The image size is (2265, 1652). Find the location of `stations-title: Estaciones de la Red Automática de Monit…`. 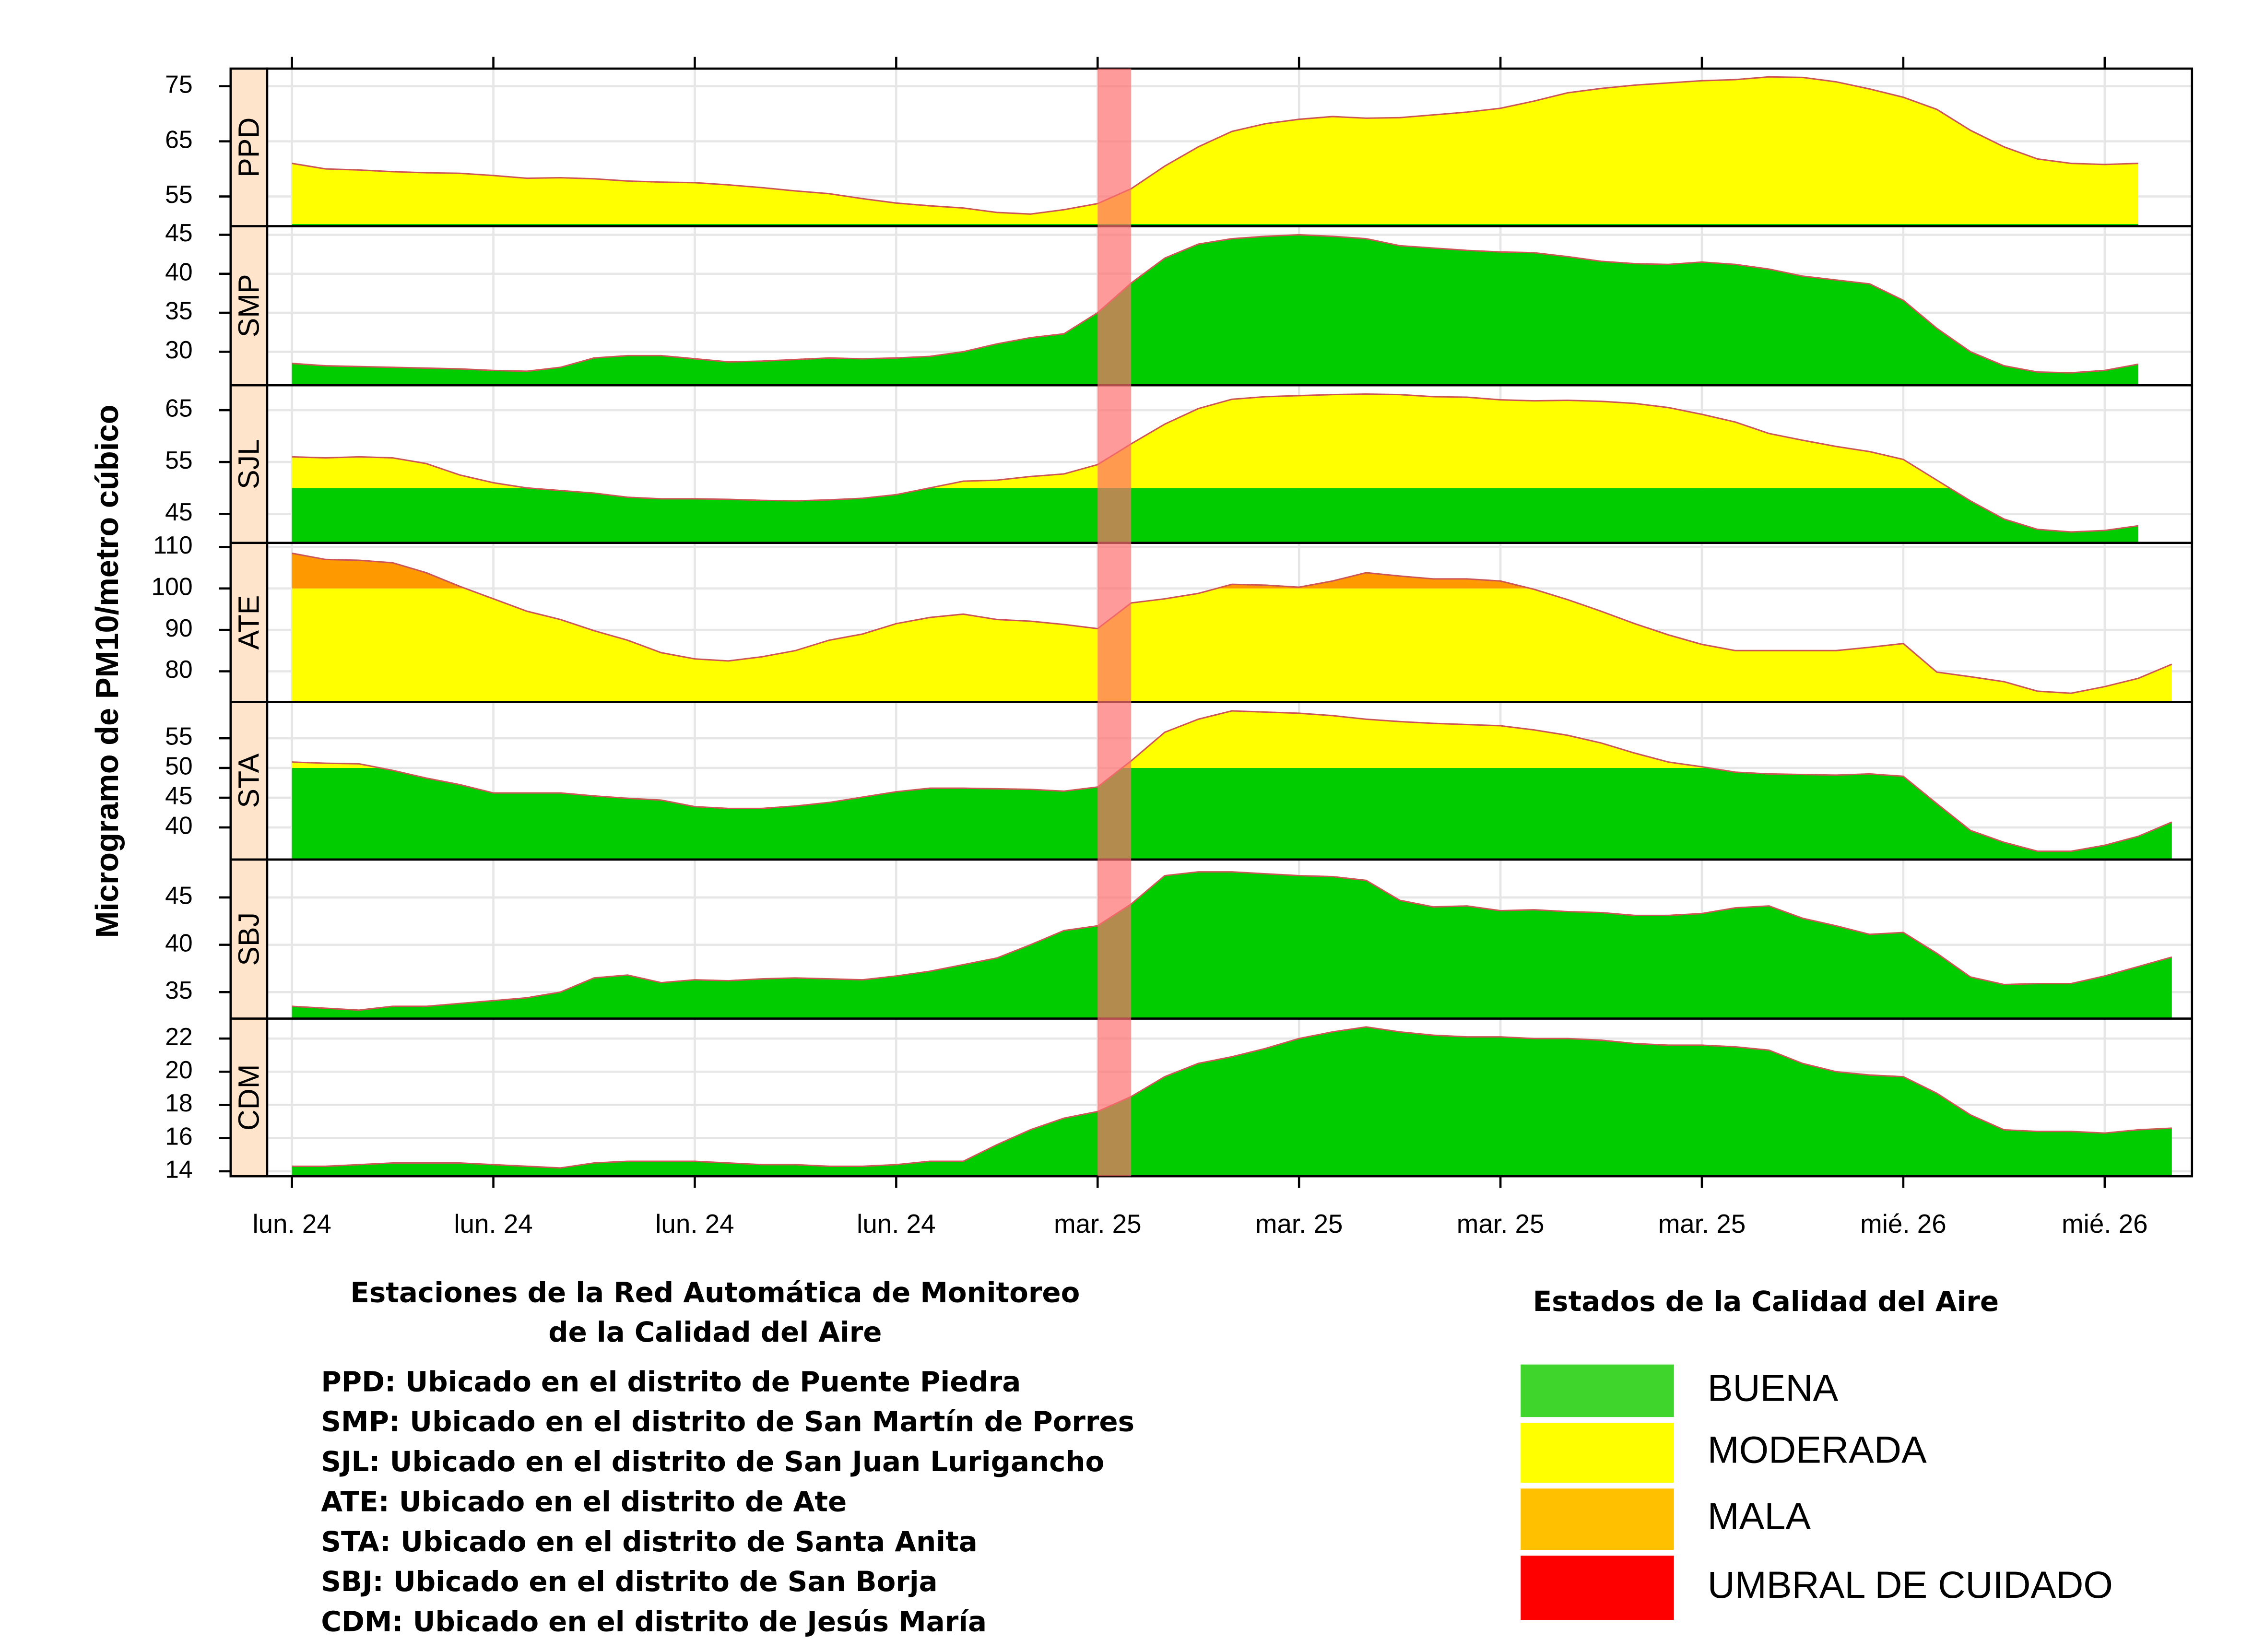

stations-title: Estaciones de la Red Automática de Monit… is located at coordinates (715, 1293).